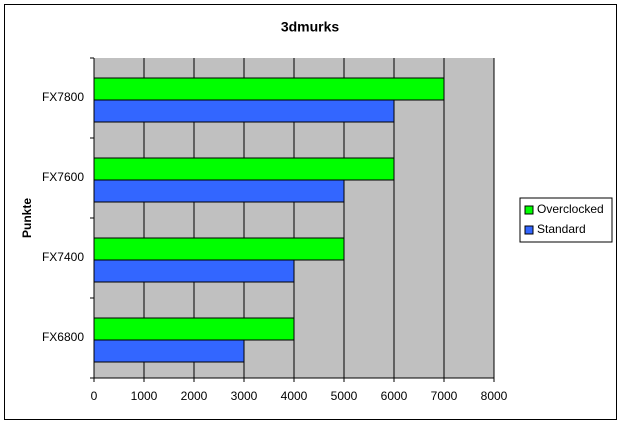  I want to click on x-tick-label: 8000, so click(494, 396).